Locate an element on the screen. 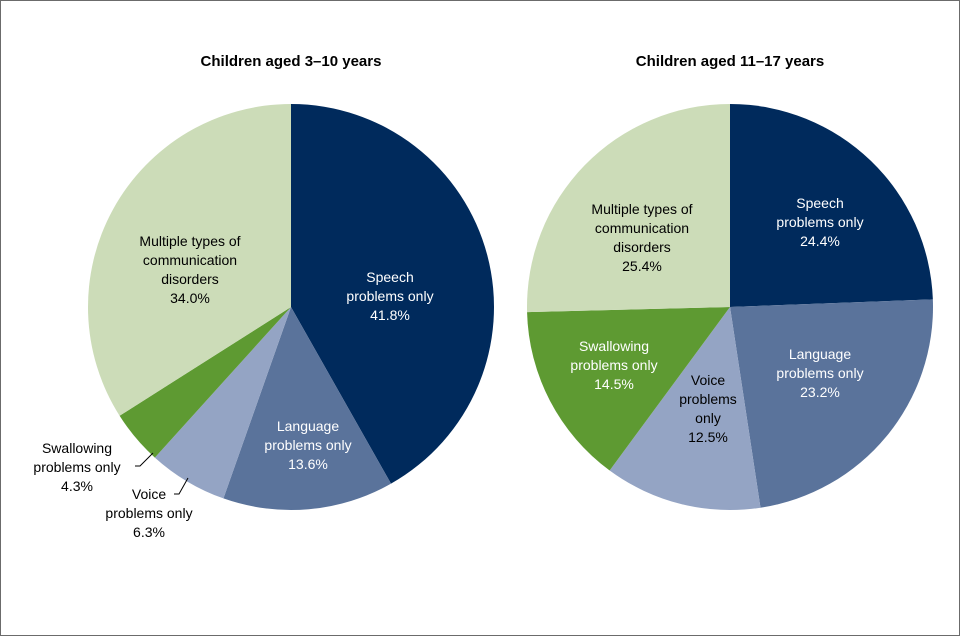  slice-label: Speech problems only 41.8% is located at coordinates (389, 296).